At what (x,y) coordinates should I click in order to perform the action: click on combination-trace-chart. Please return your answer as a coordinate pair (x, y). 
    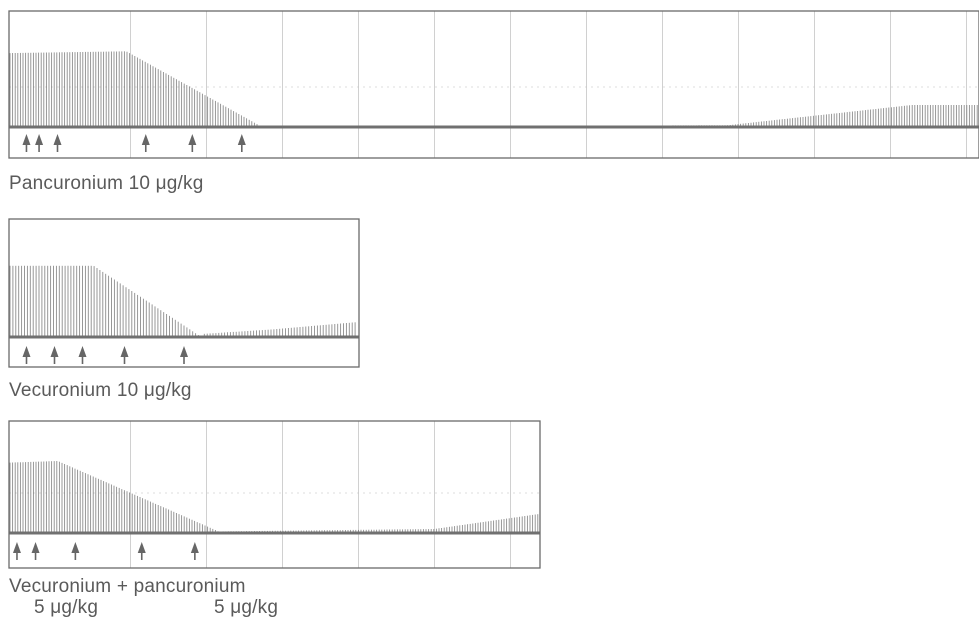
    Looking at the image, I should click on (273, 495).